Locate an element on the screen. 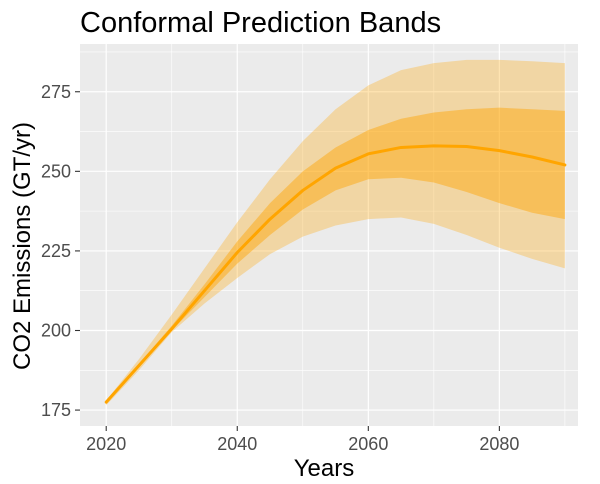 This screenshot has height=484, width=600. y-tick-label: 225 is located at coordinates (56, 251).